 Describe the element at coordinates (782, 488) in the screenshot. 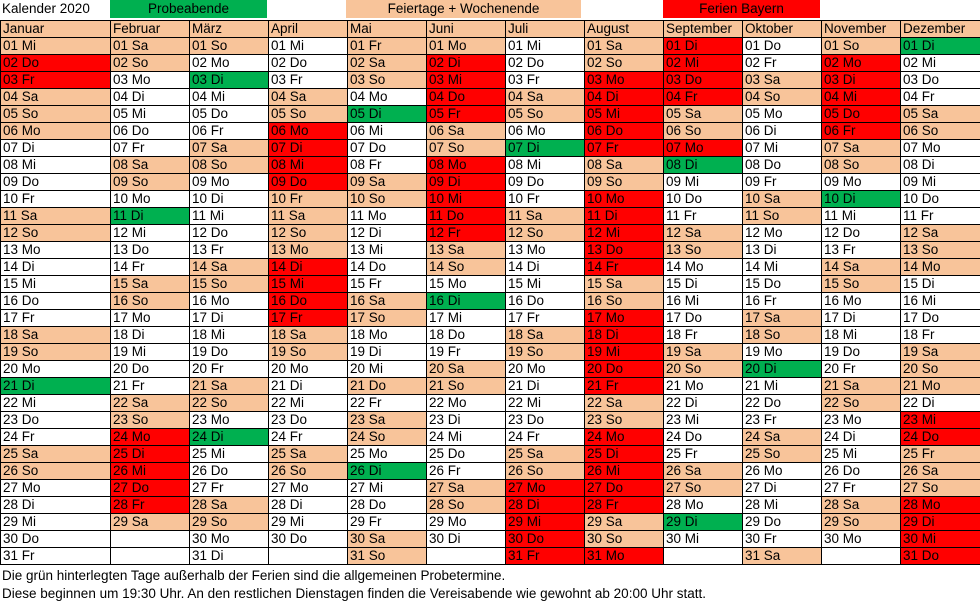

I see `day-cell: 27 Di` at that location.